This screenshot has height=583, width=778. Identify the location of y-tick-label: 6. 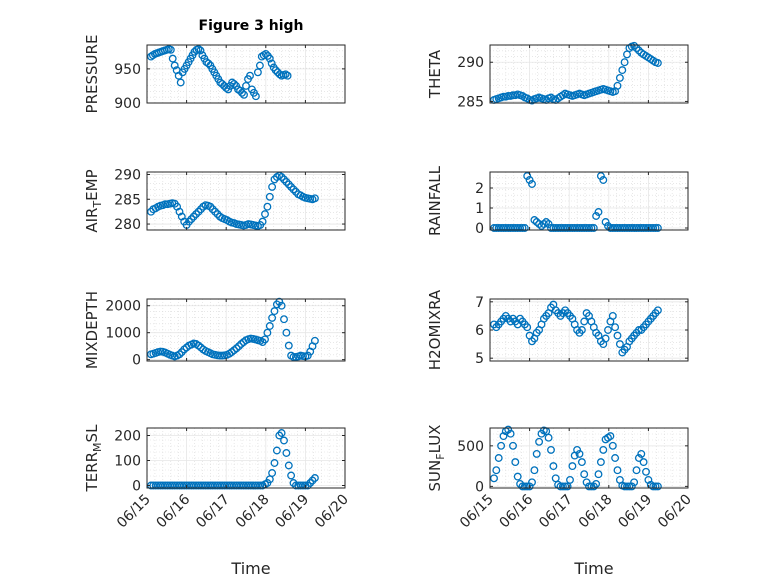
(479, 331).